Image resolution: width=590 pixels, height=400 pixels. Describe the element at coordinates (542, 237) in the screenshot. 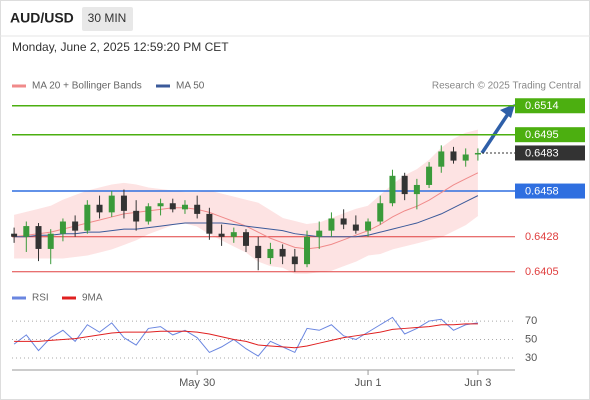

I see `level-label: 0.6428` at that location.